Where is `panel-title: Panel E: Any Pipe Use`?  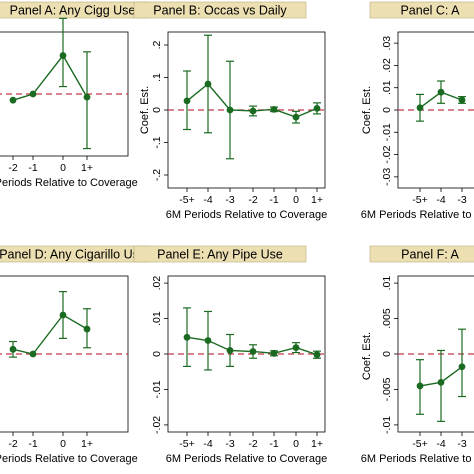
panel-title: Panel E: Any Pipe Use is located at coordinates (220, 255).